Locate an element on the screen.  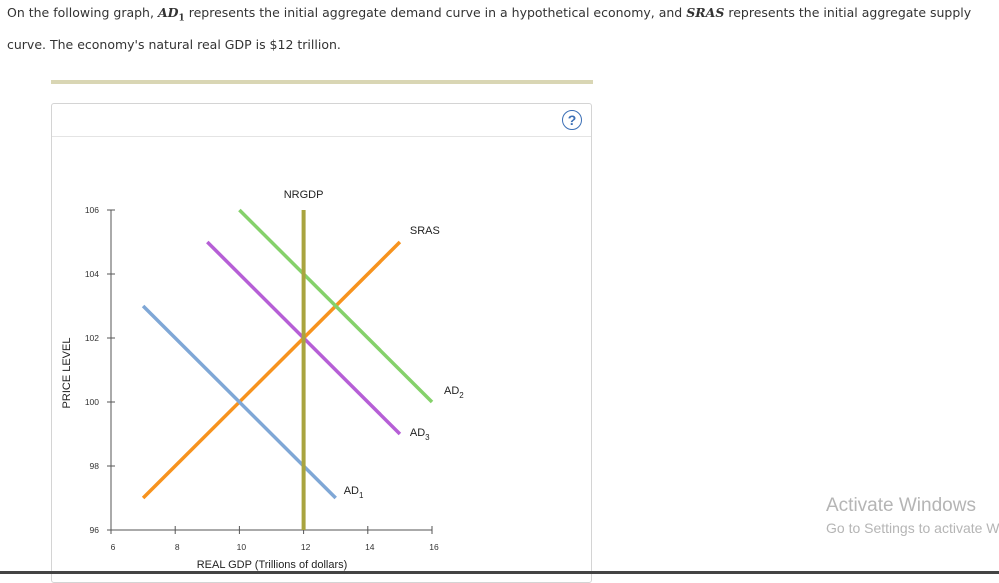
section-divider is located at coordinates (322, 82).